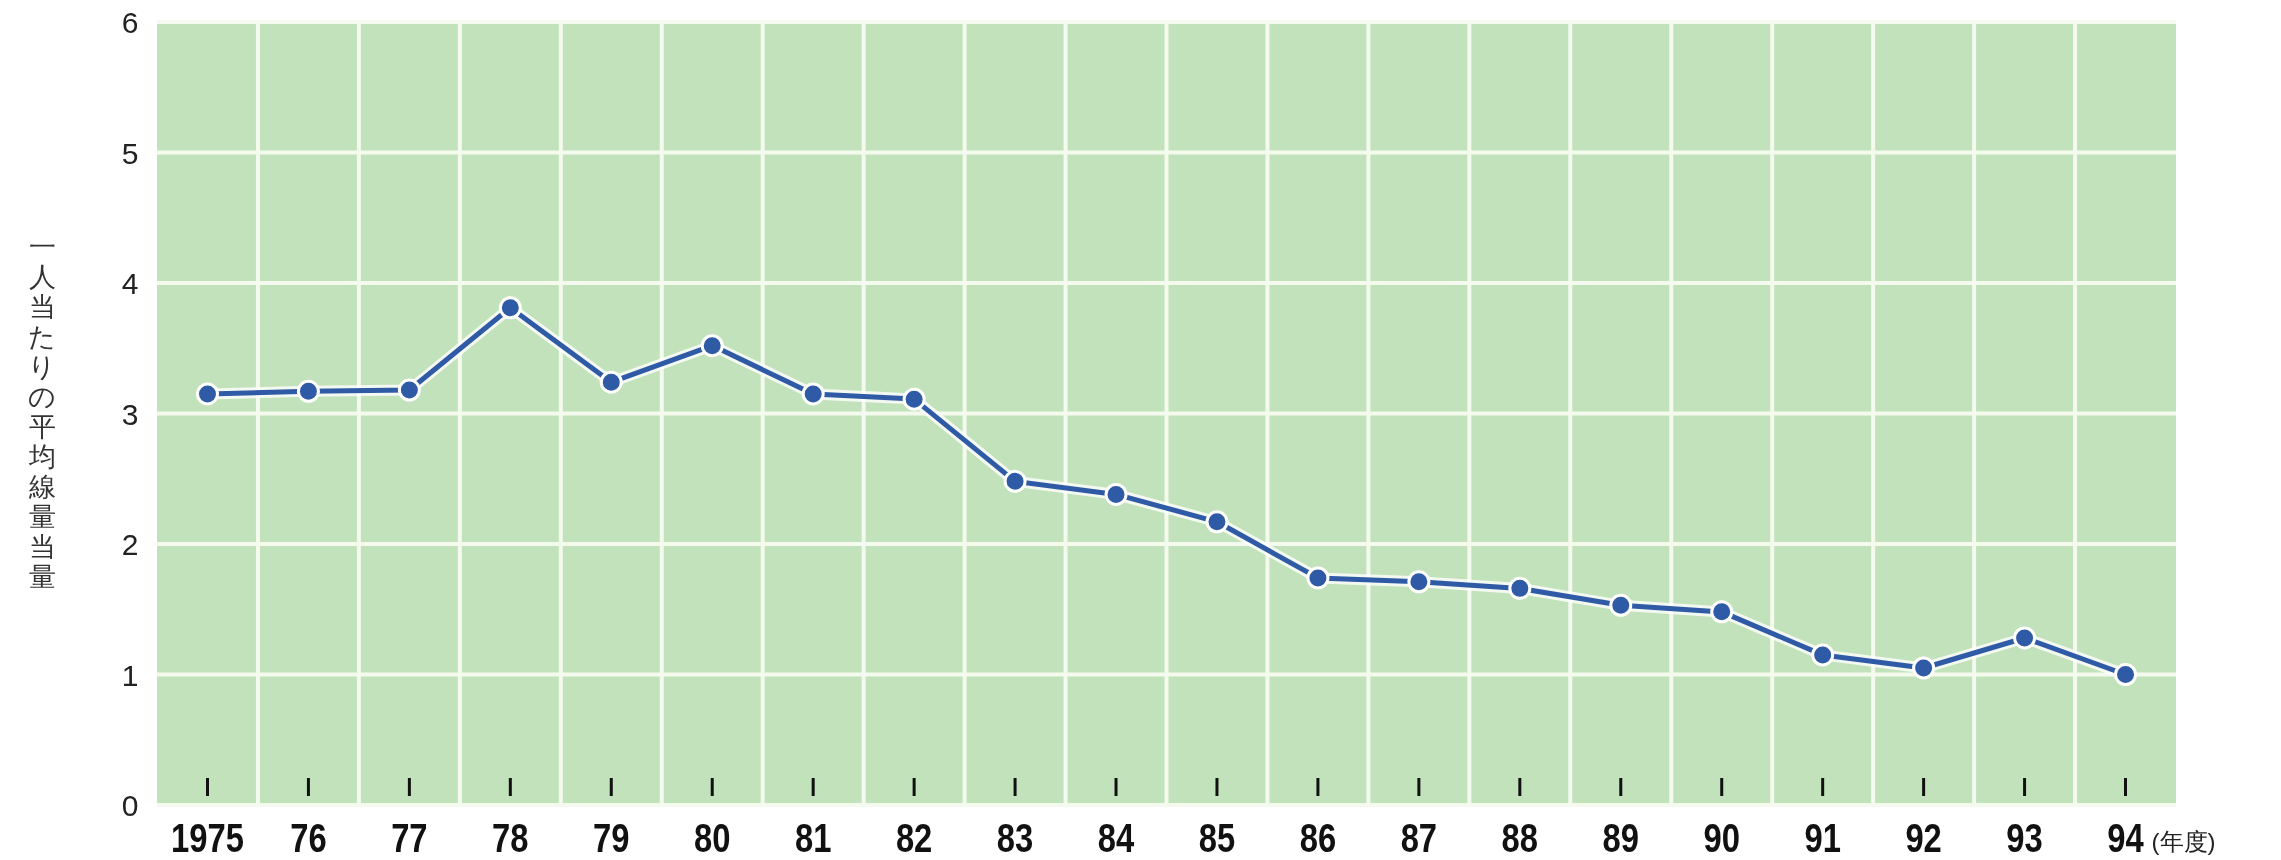 This screenshot has width=2281, height=860. What do you see at coordinates (611, 837) in the screenshot?
I see `x-tick-label: 79` at bounding box center [611, 837].